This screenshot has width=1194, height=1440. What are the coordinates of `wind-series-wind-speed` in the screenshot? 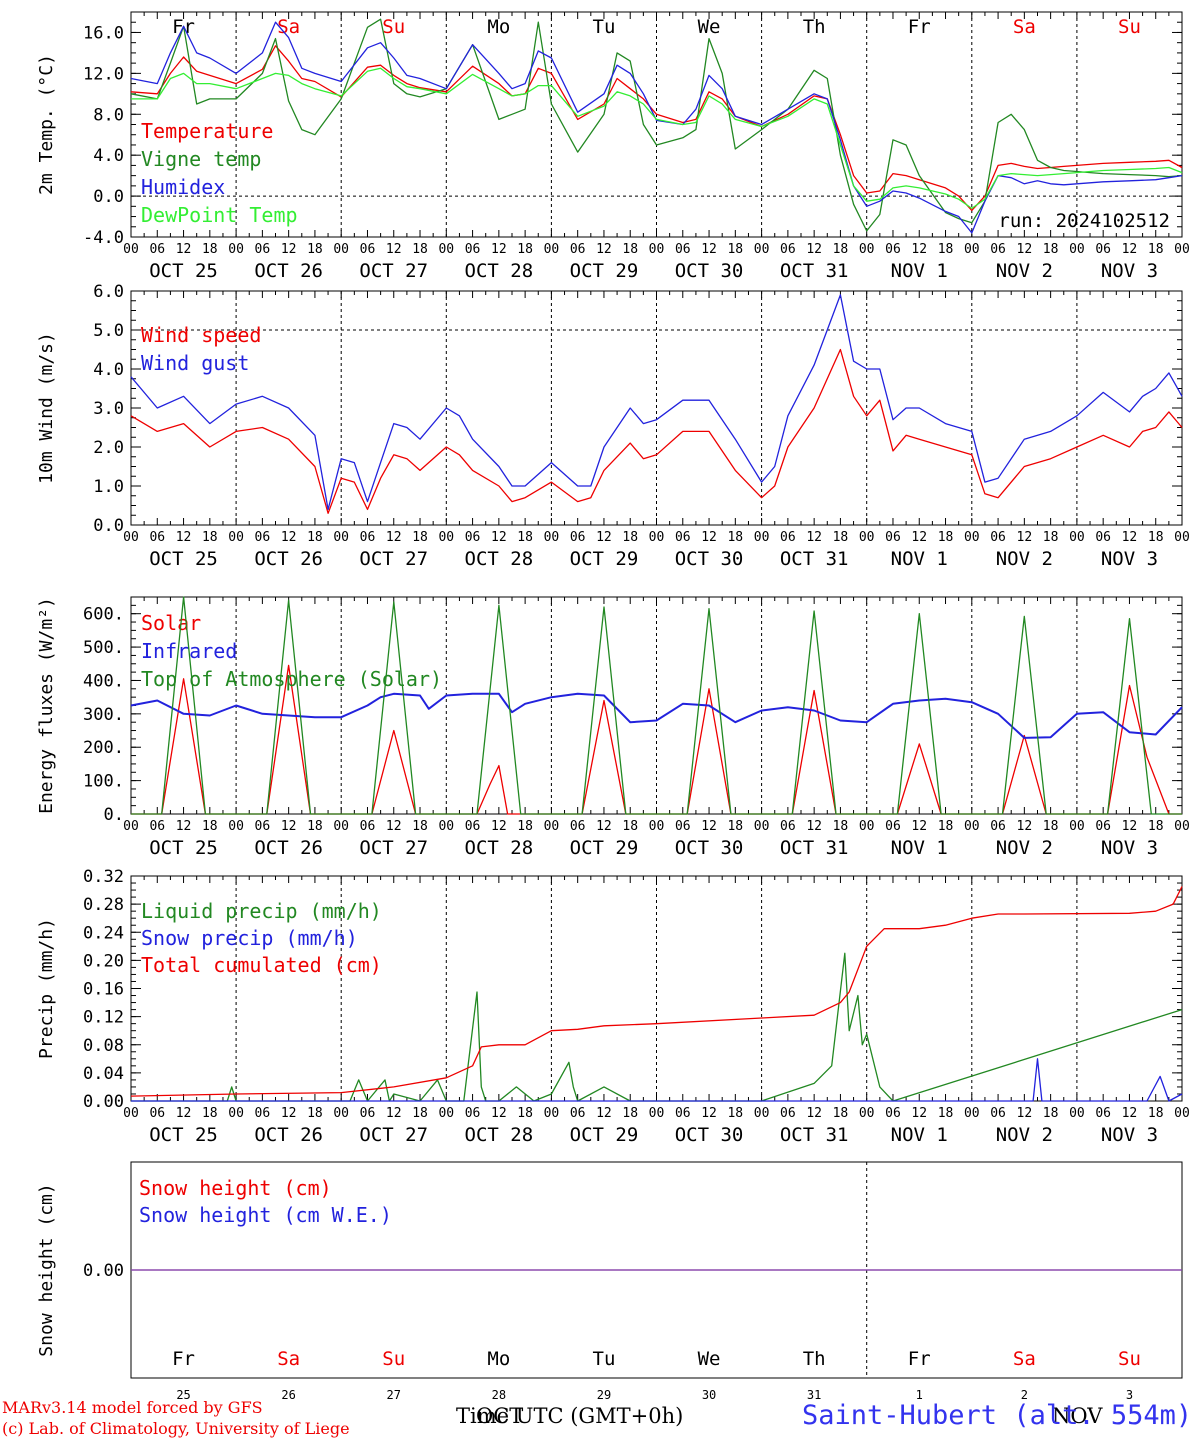 It's located at (656, 431).